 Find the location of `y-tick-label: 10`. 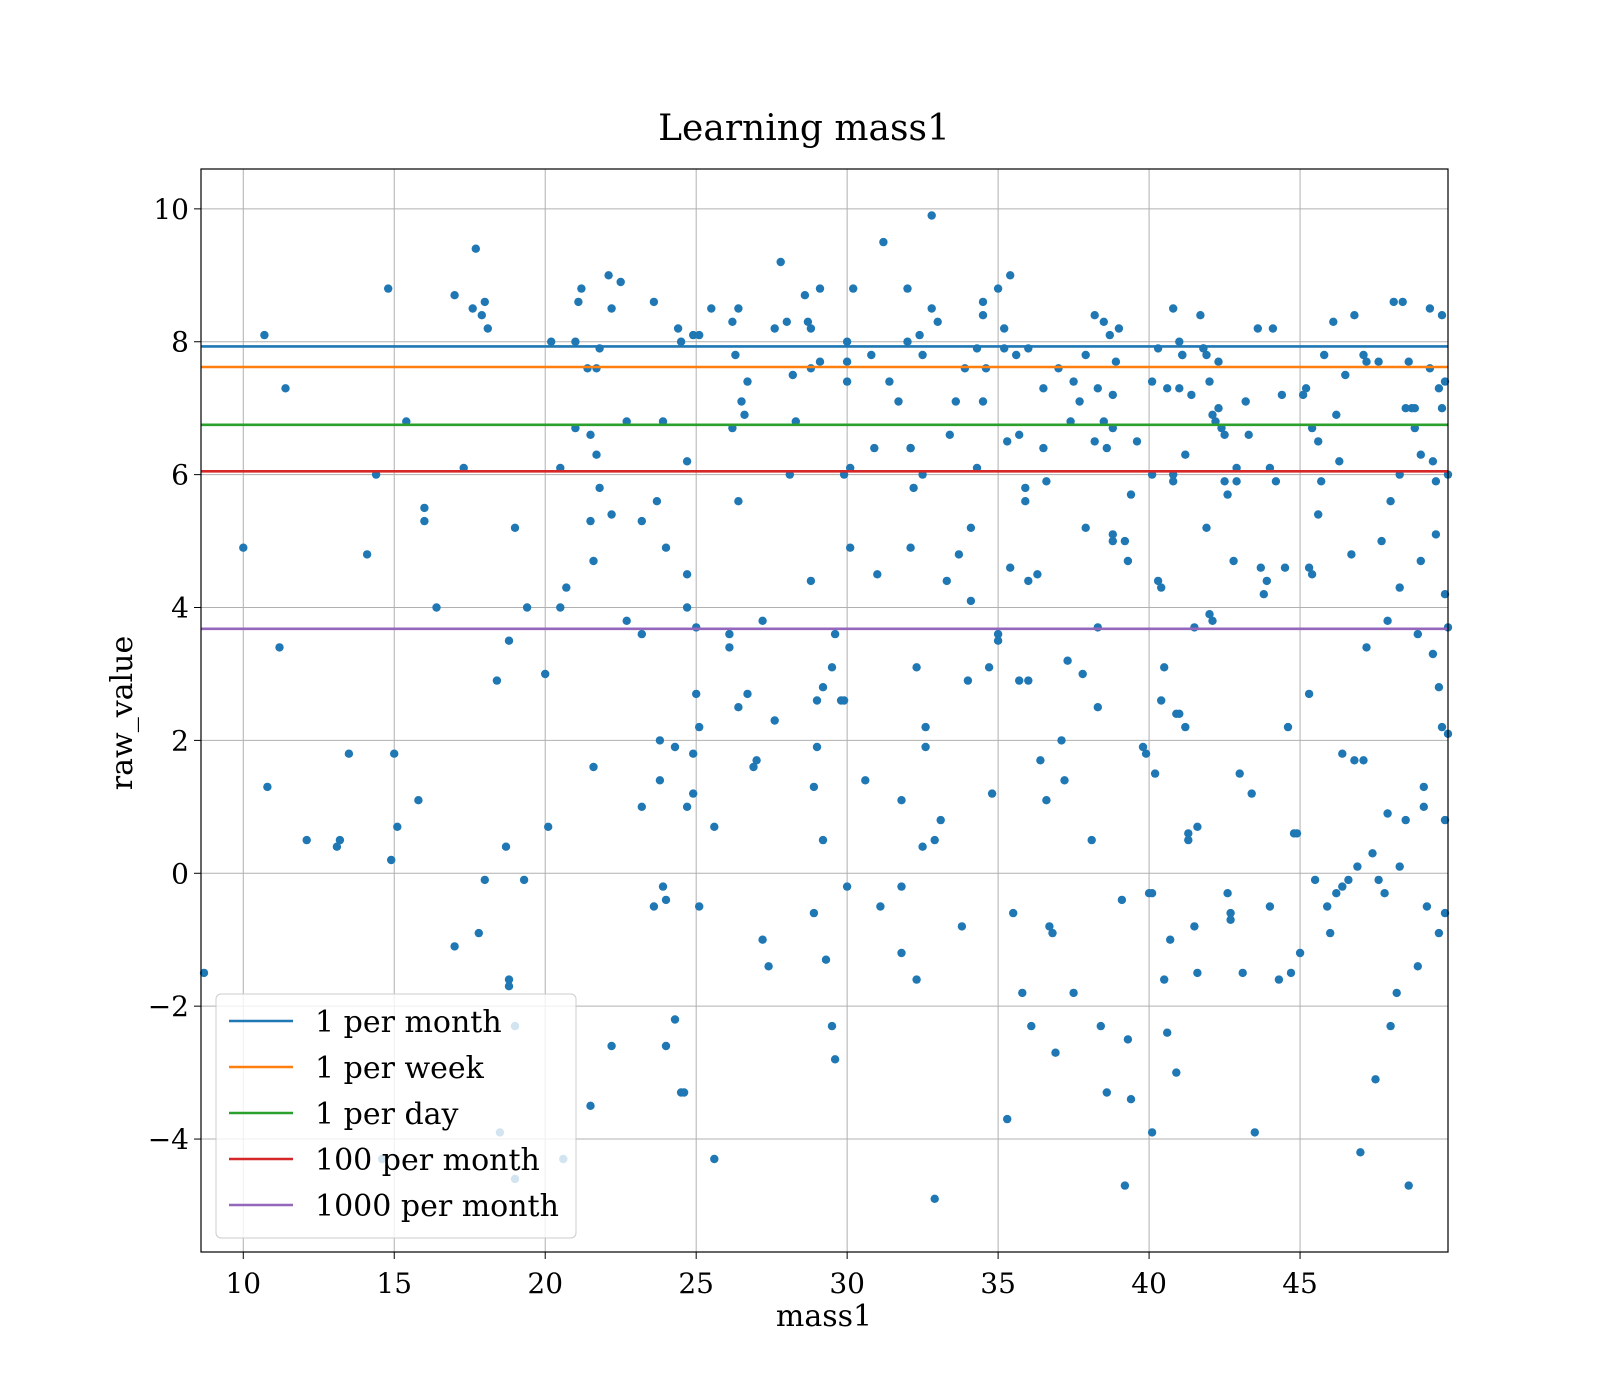

y-tick-label: 10 is located at coordinates (171, 209).